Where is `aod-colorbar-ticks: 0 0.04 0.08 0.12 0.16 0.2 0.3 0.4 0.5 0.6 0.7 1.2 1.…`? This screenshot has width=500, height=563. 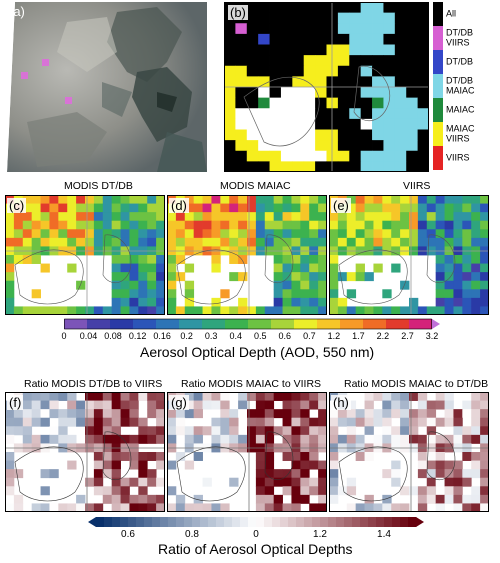 aod-colorbar-ticks: 0 0.04 0.08 0.12 0.16 0.2 0.3 0.4 0.5 0.6 0.7 1.2 1.… is located at coordinates (249, 336).